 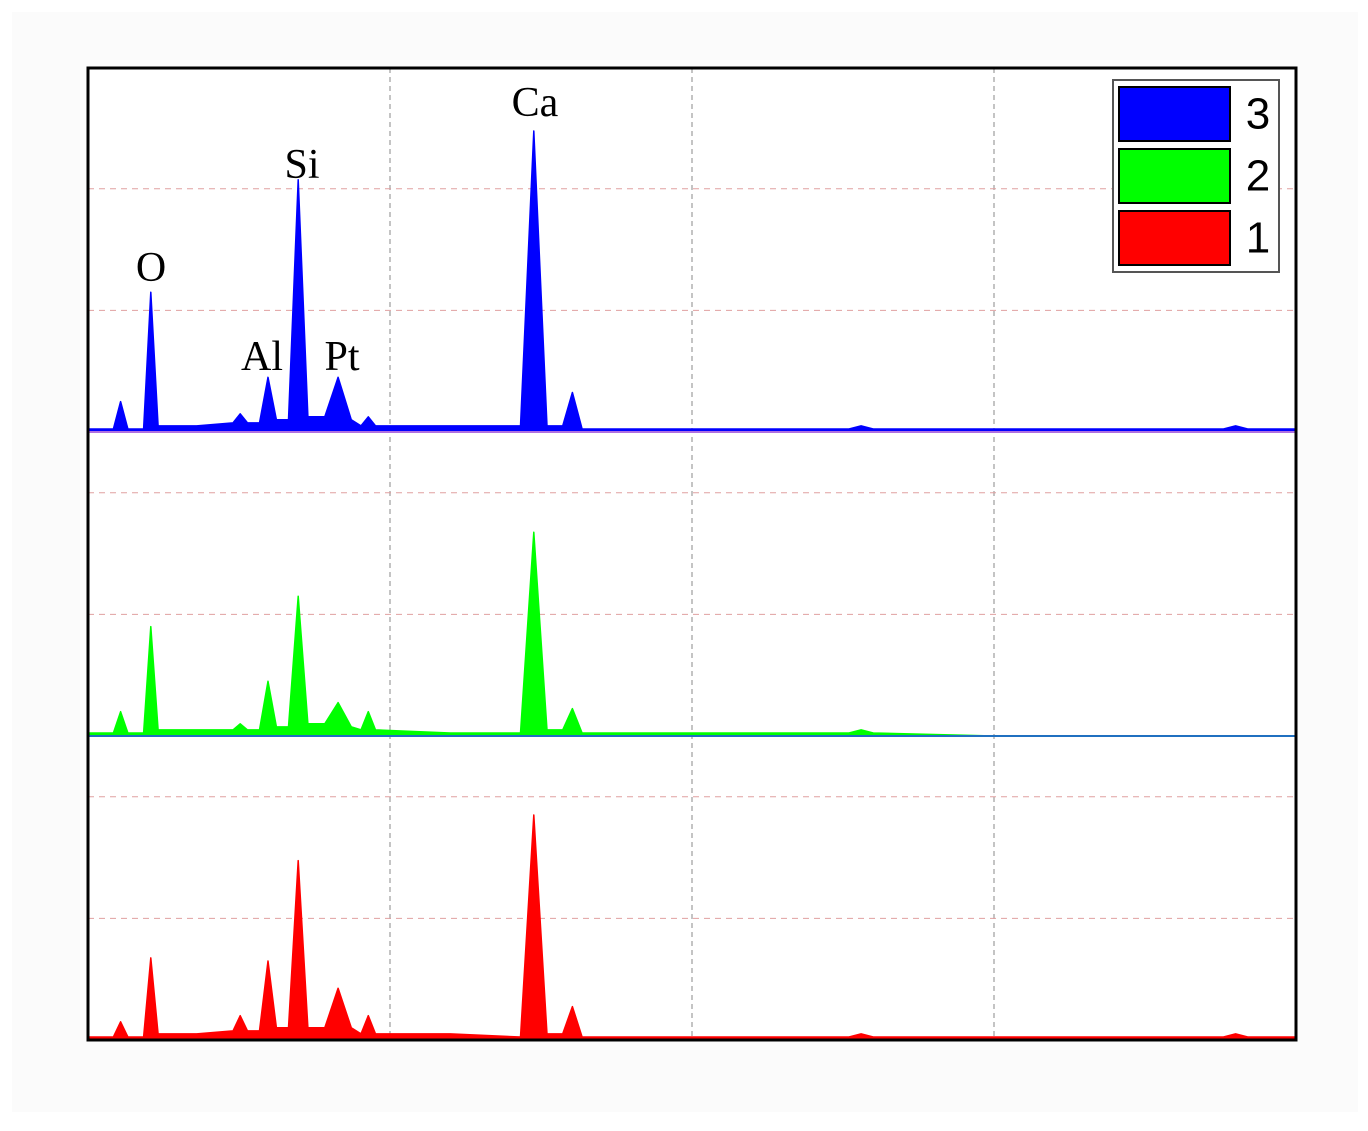 I want to click on legend-label: 2, so click(x=1258, y=176).